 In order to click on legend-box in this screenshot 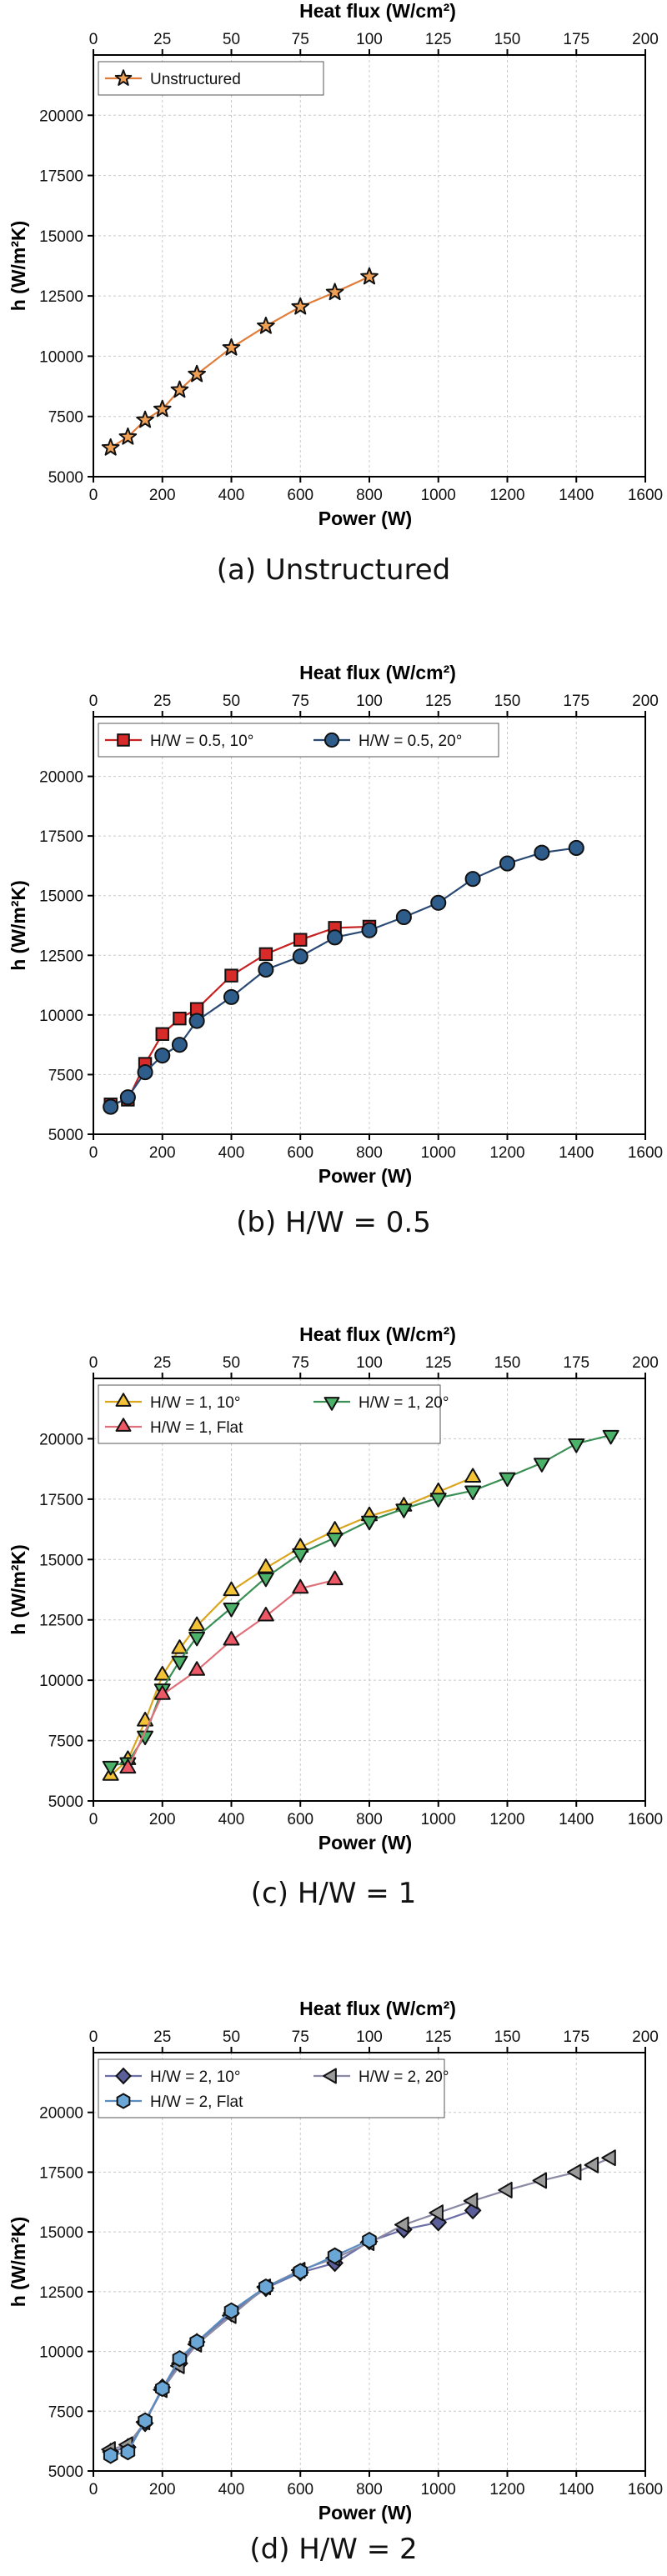, I will do `click(270, 1414)`.